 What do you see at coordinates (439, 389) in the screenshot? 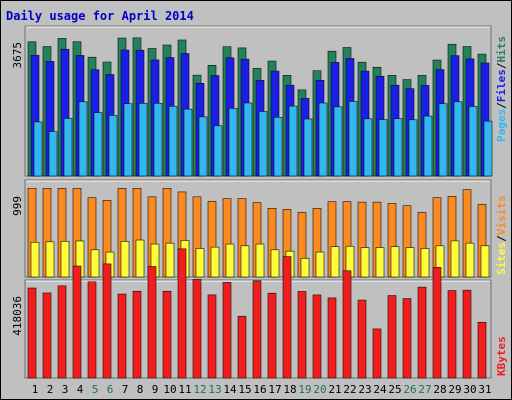
I see `x-tick-label-day-28: 28` at bounding box center [439, 389].